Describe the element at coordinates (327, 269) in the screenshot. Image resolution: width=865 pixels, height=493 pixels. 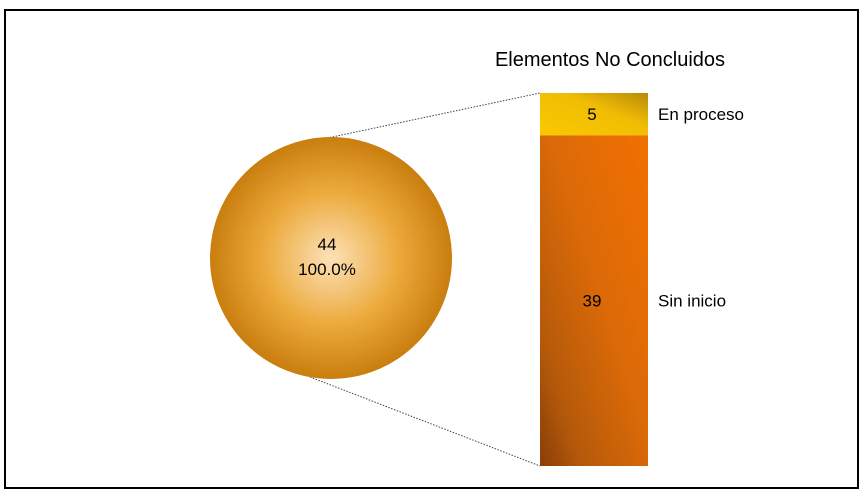
I see `pie-percent-label: 100.0%` at that location.